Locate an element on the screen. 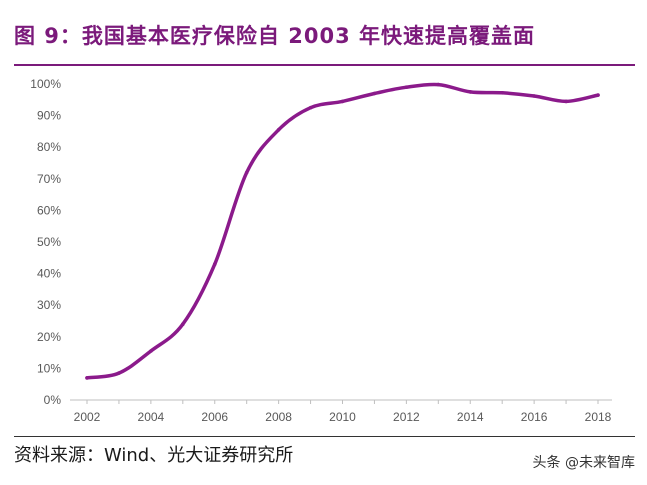 Image resolution: width=647 pixels, height=485 pixels. y-tick-label: 70% is located at coordinates (49, 179).